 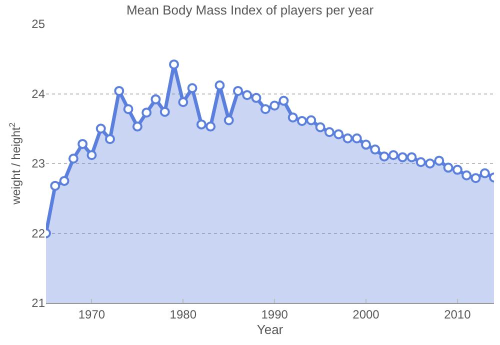 I want to click on y-tick-label: 25, so click(x=39, y=24).